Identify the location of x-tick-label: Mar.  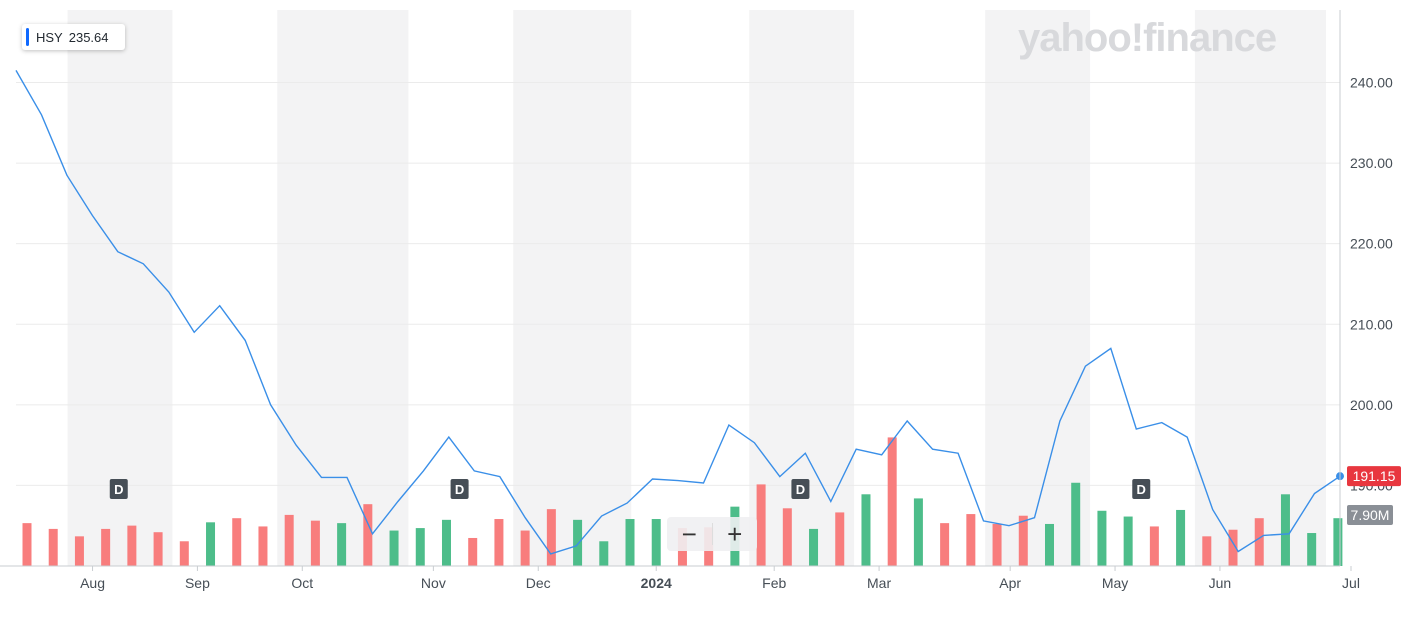
(879, 583).